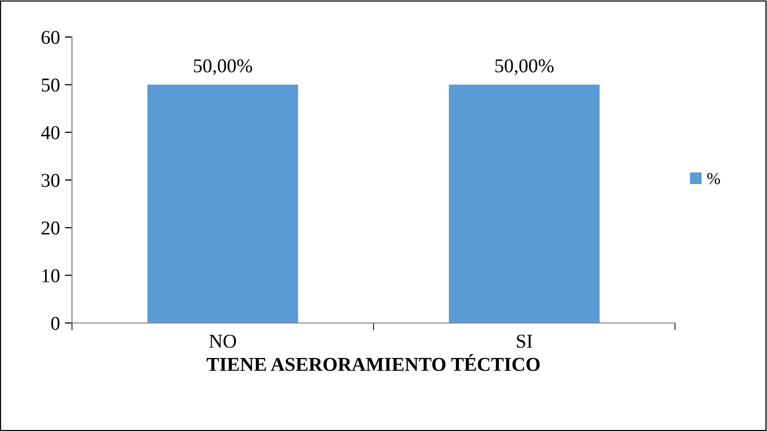 The image size is (767, 431). I want to click on y-tick-label: 0, so click(55, 323).